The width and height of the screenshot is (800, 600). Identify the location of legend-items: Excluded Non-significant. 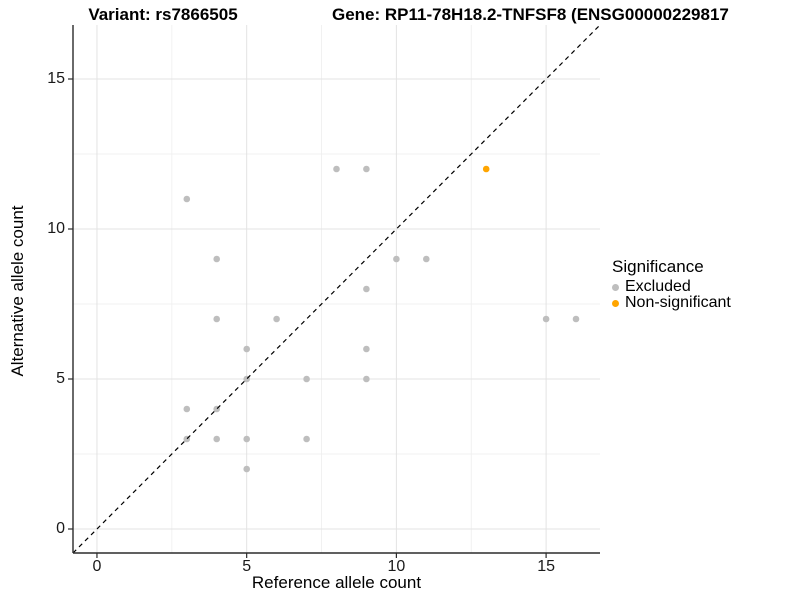
(671, 294).